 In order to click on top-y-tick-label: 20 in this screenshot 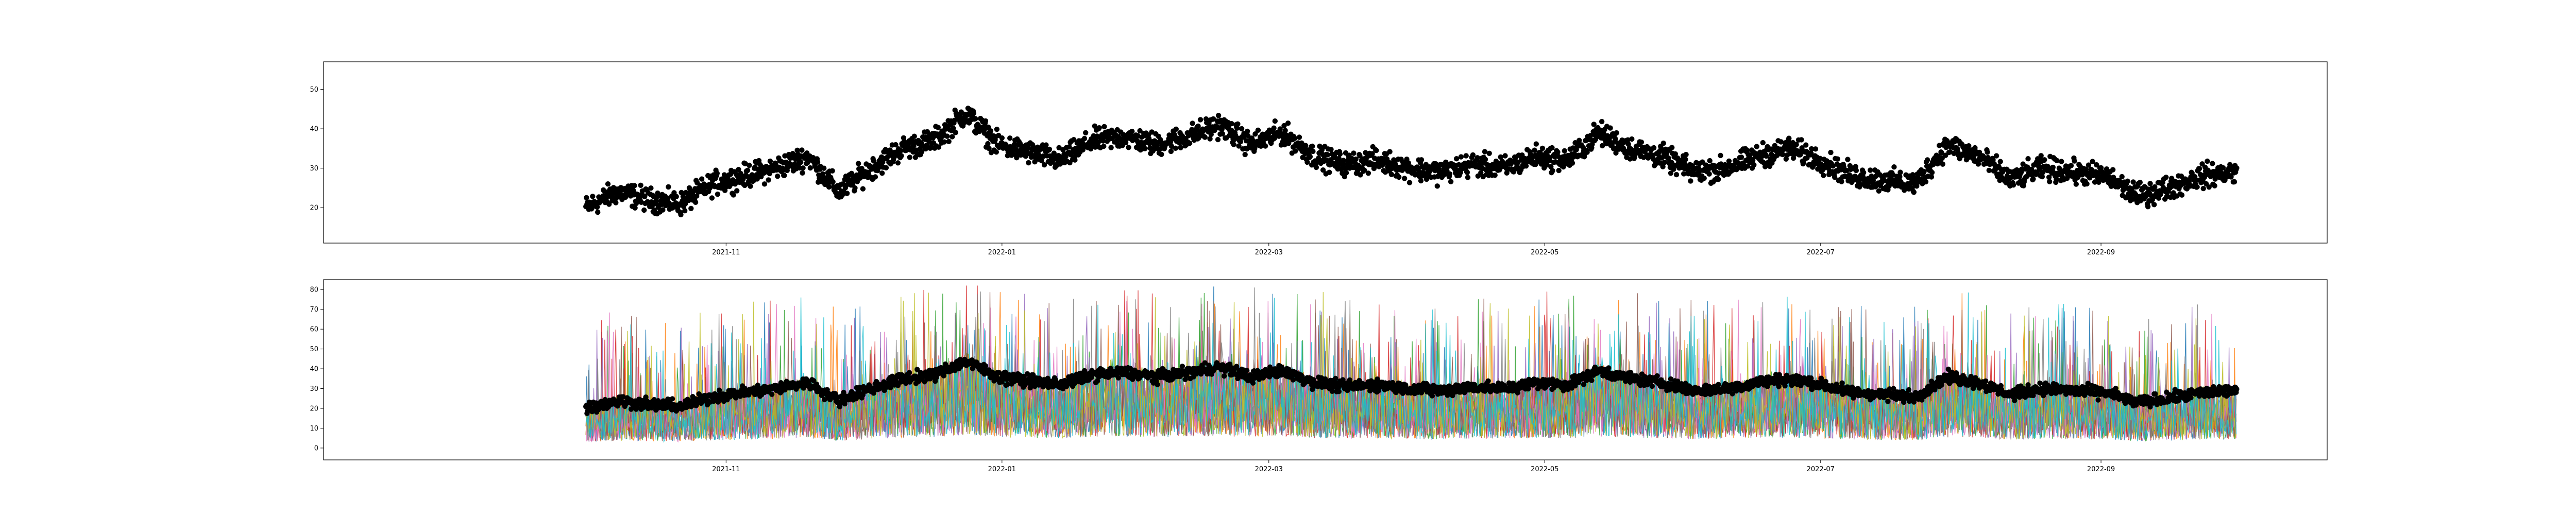, I will do `click(314, 208)`.